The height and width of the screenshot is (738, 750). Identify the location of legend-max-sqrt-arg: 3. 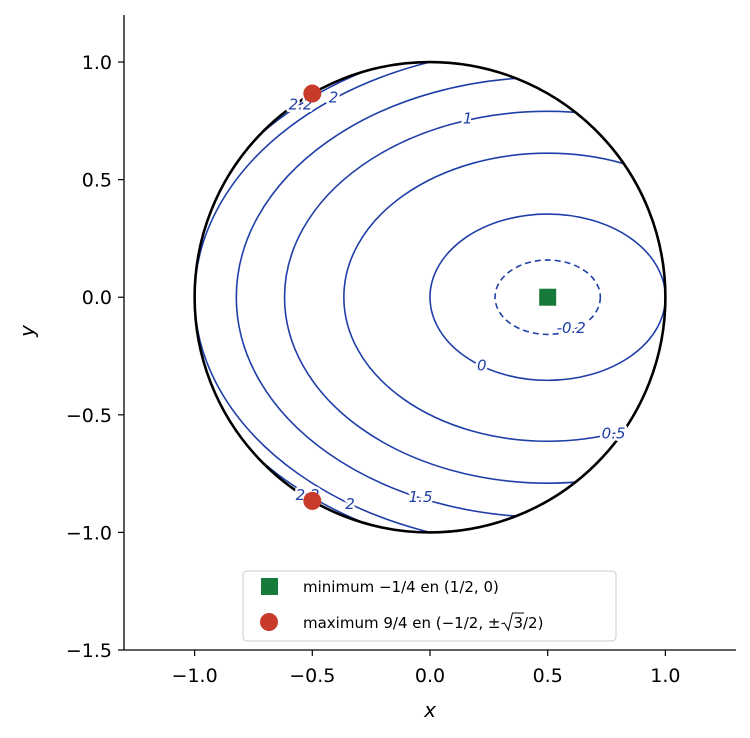
(518, 623).